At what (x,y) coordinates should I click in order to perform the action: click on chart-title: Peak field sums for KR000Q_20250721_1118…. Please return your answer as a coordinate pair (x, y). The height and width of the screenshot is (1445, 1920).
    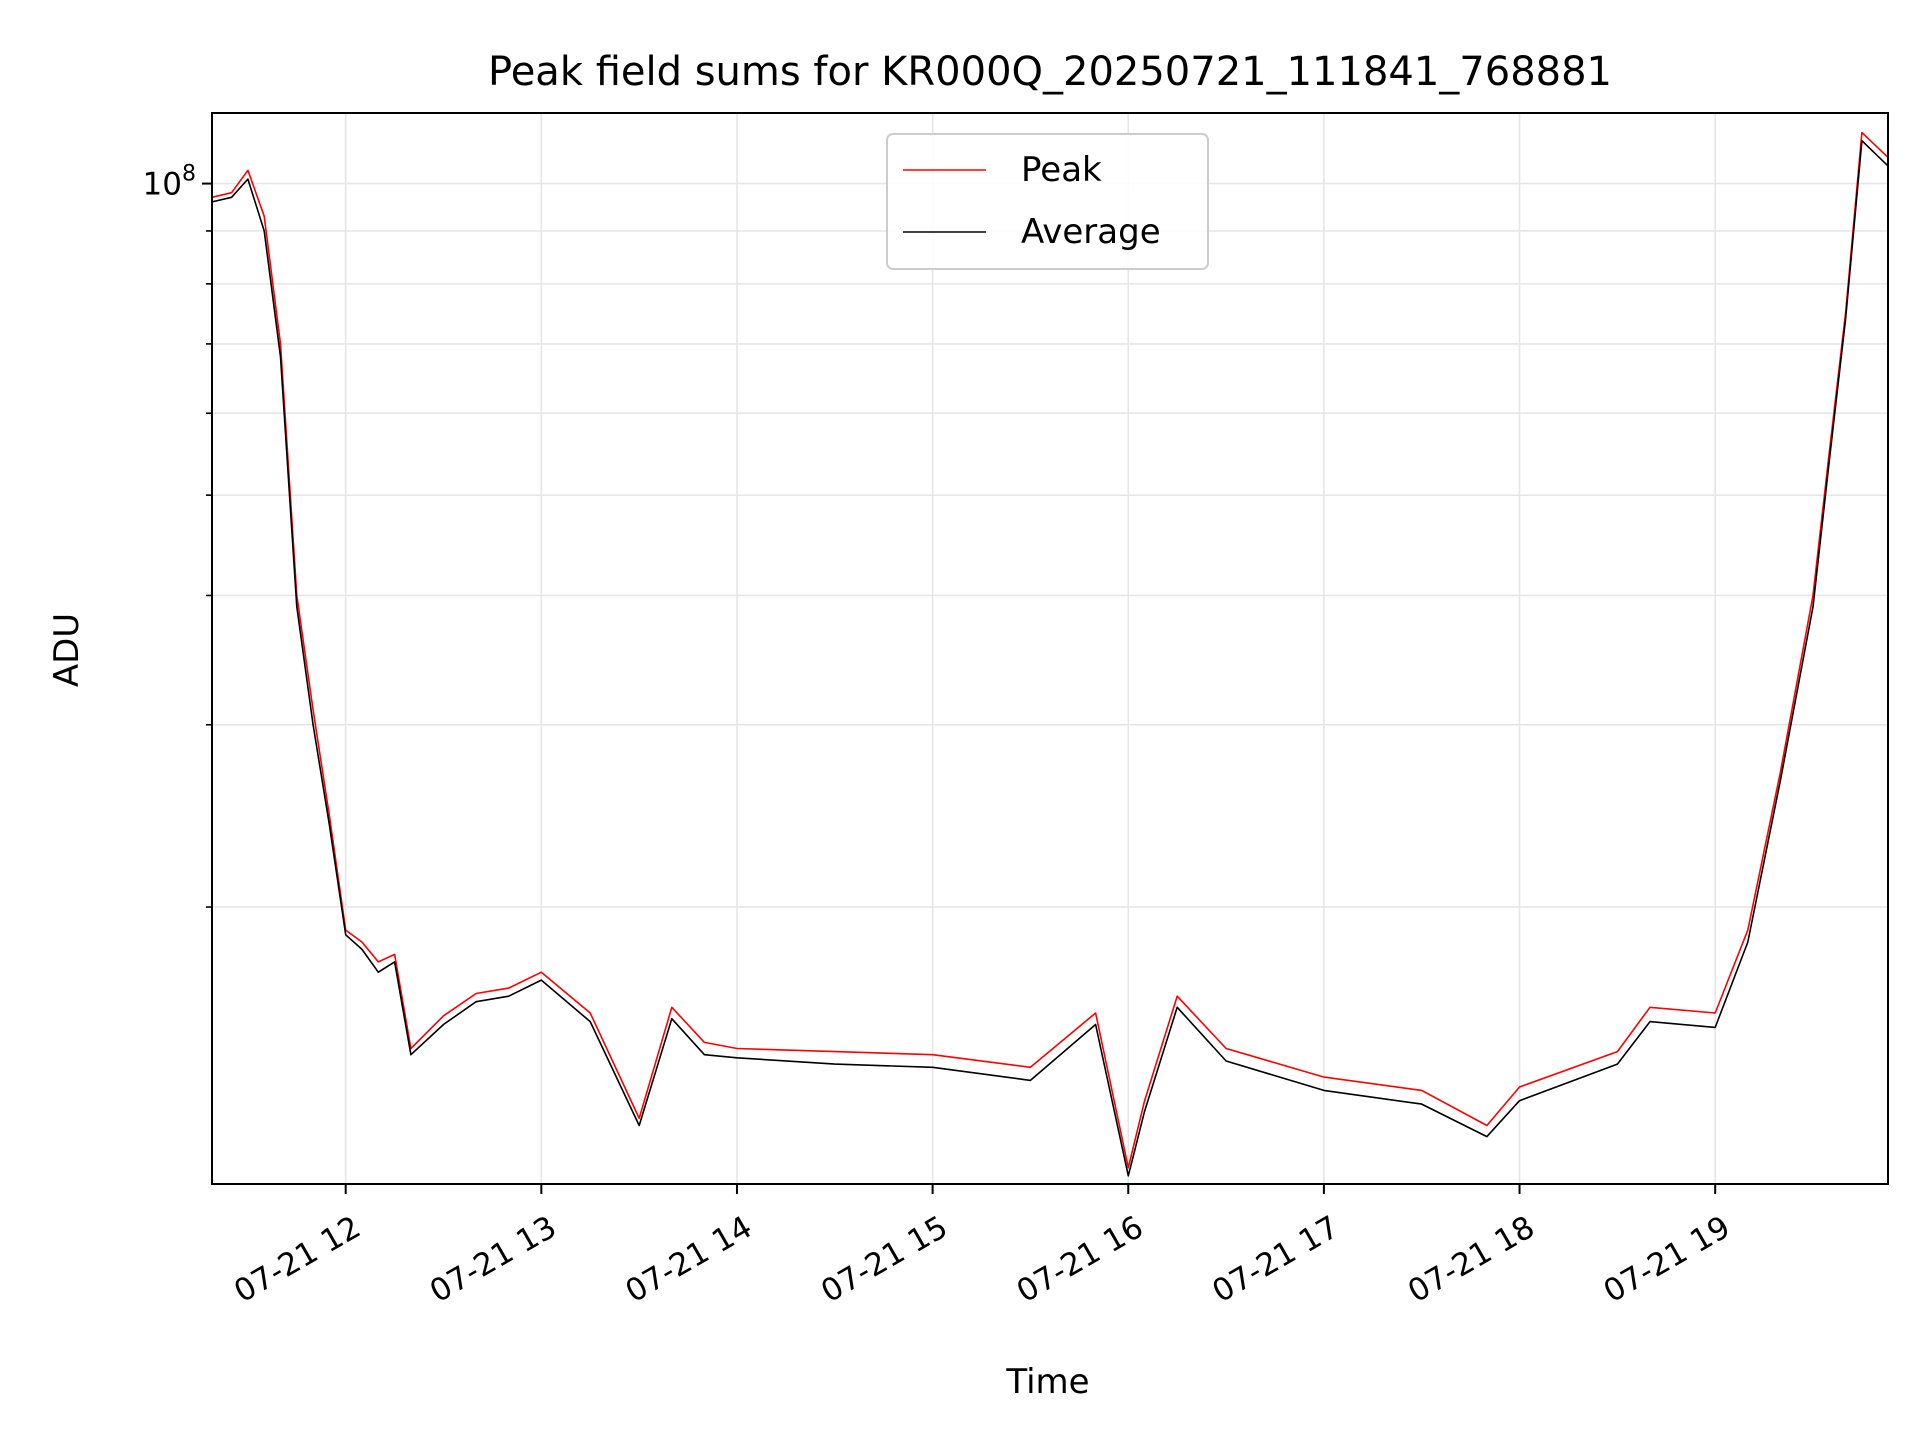
    Looking at the image, I should click on (1050, 72).